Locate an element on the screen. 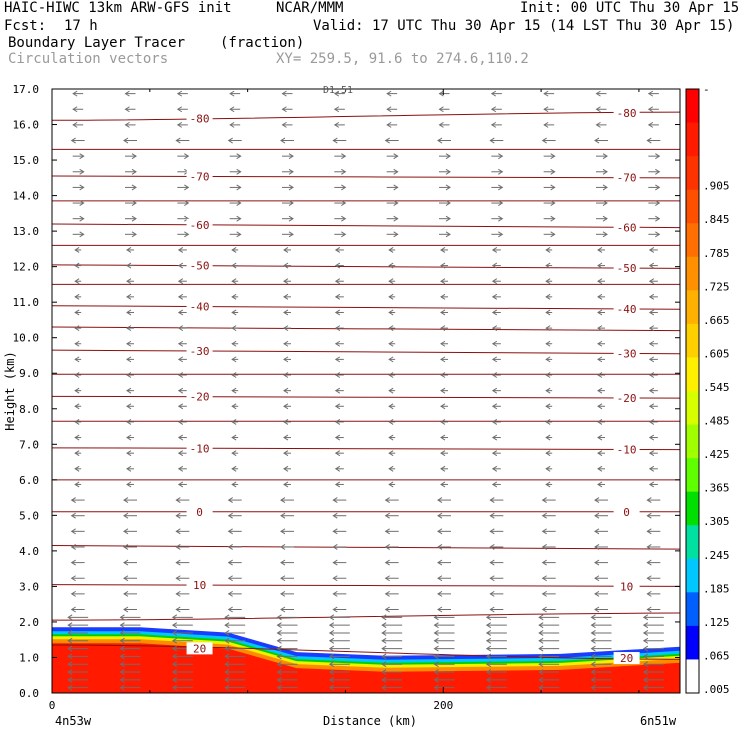 Image resolution: width=740 pixels, height=740 pixels. forecast-label: Fcst: is located at coordinates (25, 26).